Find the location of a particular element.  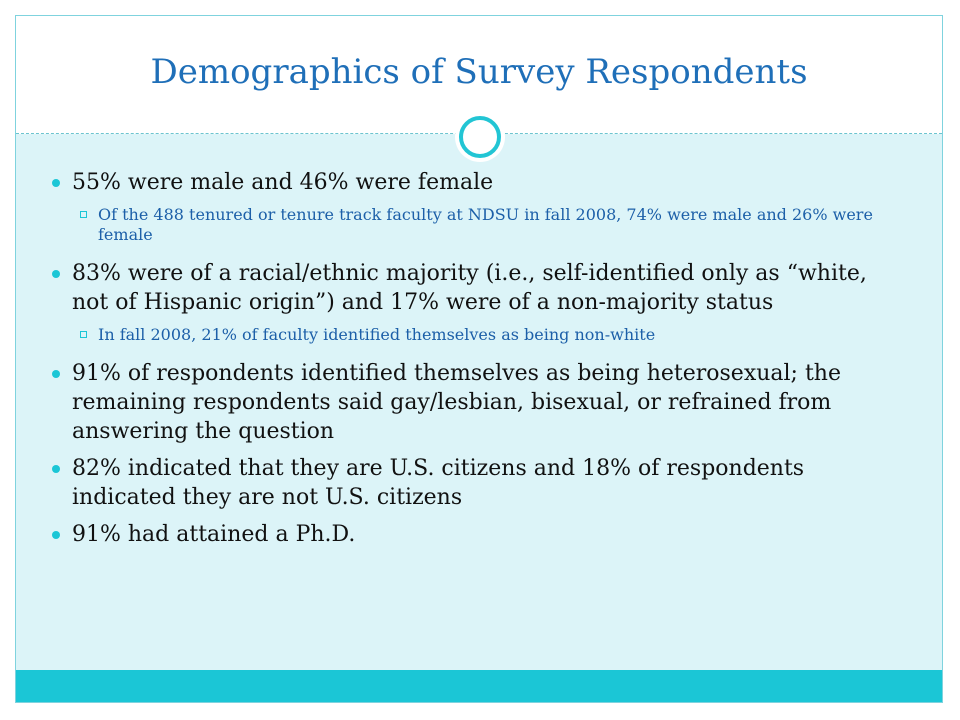

ring-inner is located at coordinates (480, 137).